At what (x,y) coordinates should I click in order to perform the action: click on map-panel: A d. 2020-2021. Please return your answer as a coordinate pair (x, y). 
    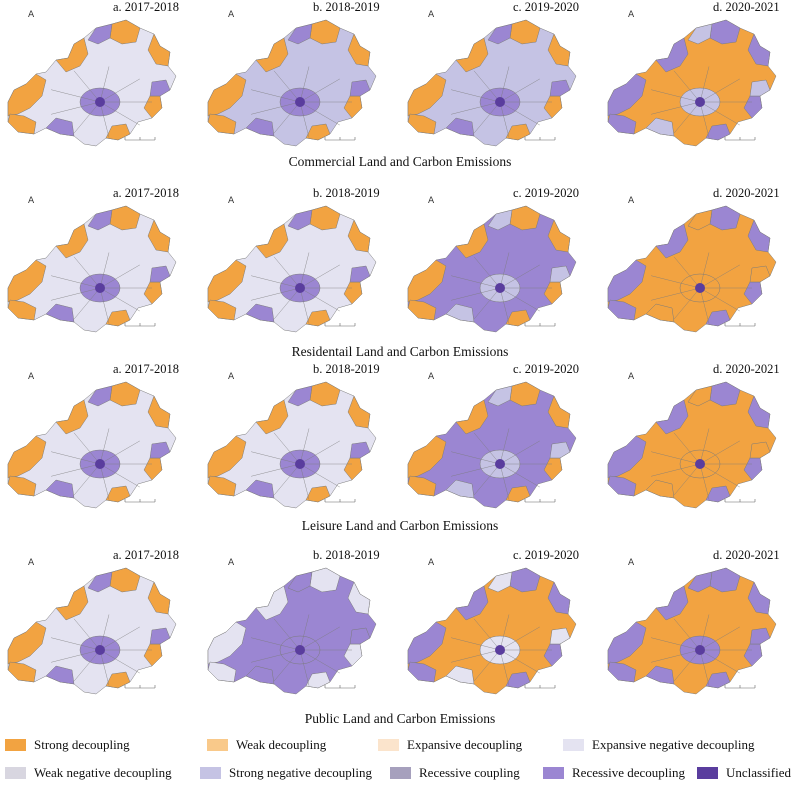
    Looking at the image, I should click on (700, 623).